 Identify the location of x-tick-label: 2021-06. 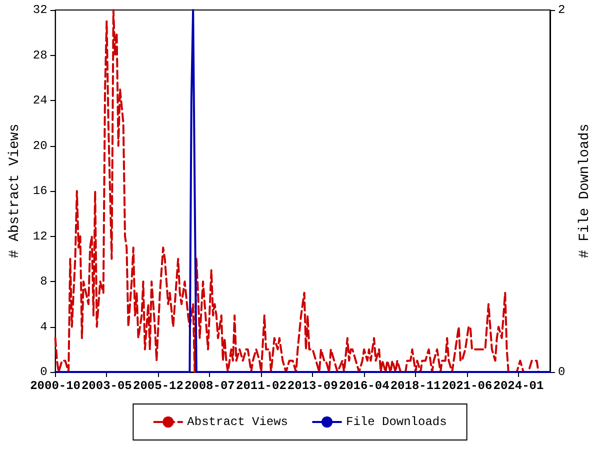
(467, 386).